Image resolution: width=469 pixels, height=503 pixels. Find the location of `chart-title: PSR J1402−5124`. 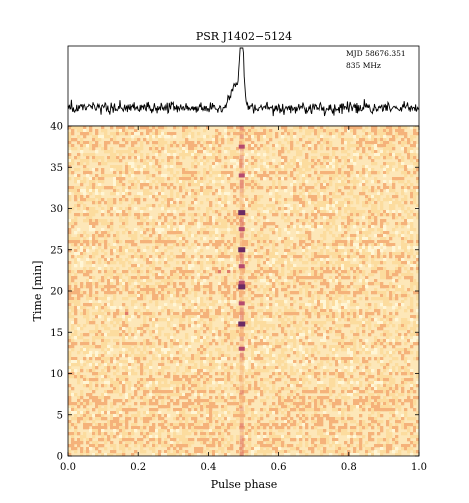

chart-title: PSR J1402−5124 is located at coordinates (244, 36).